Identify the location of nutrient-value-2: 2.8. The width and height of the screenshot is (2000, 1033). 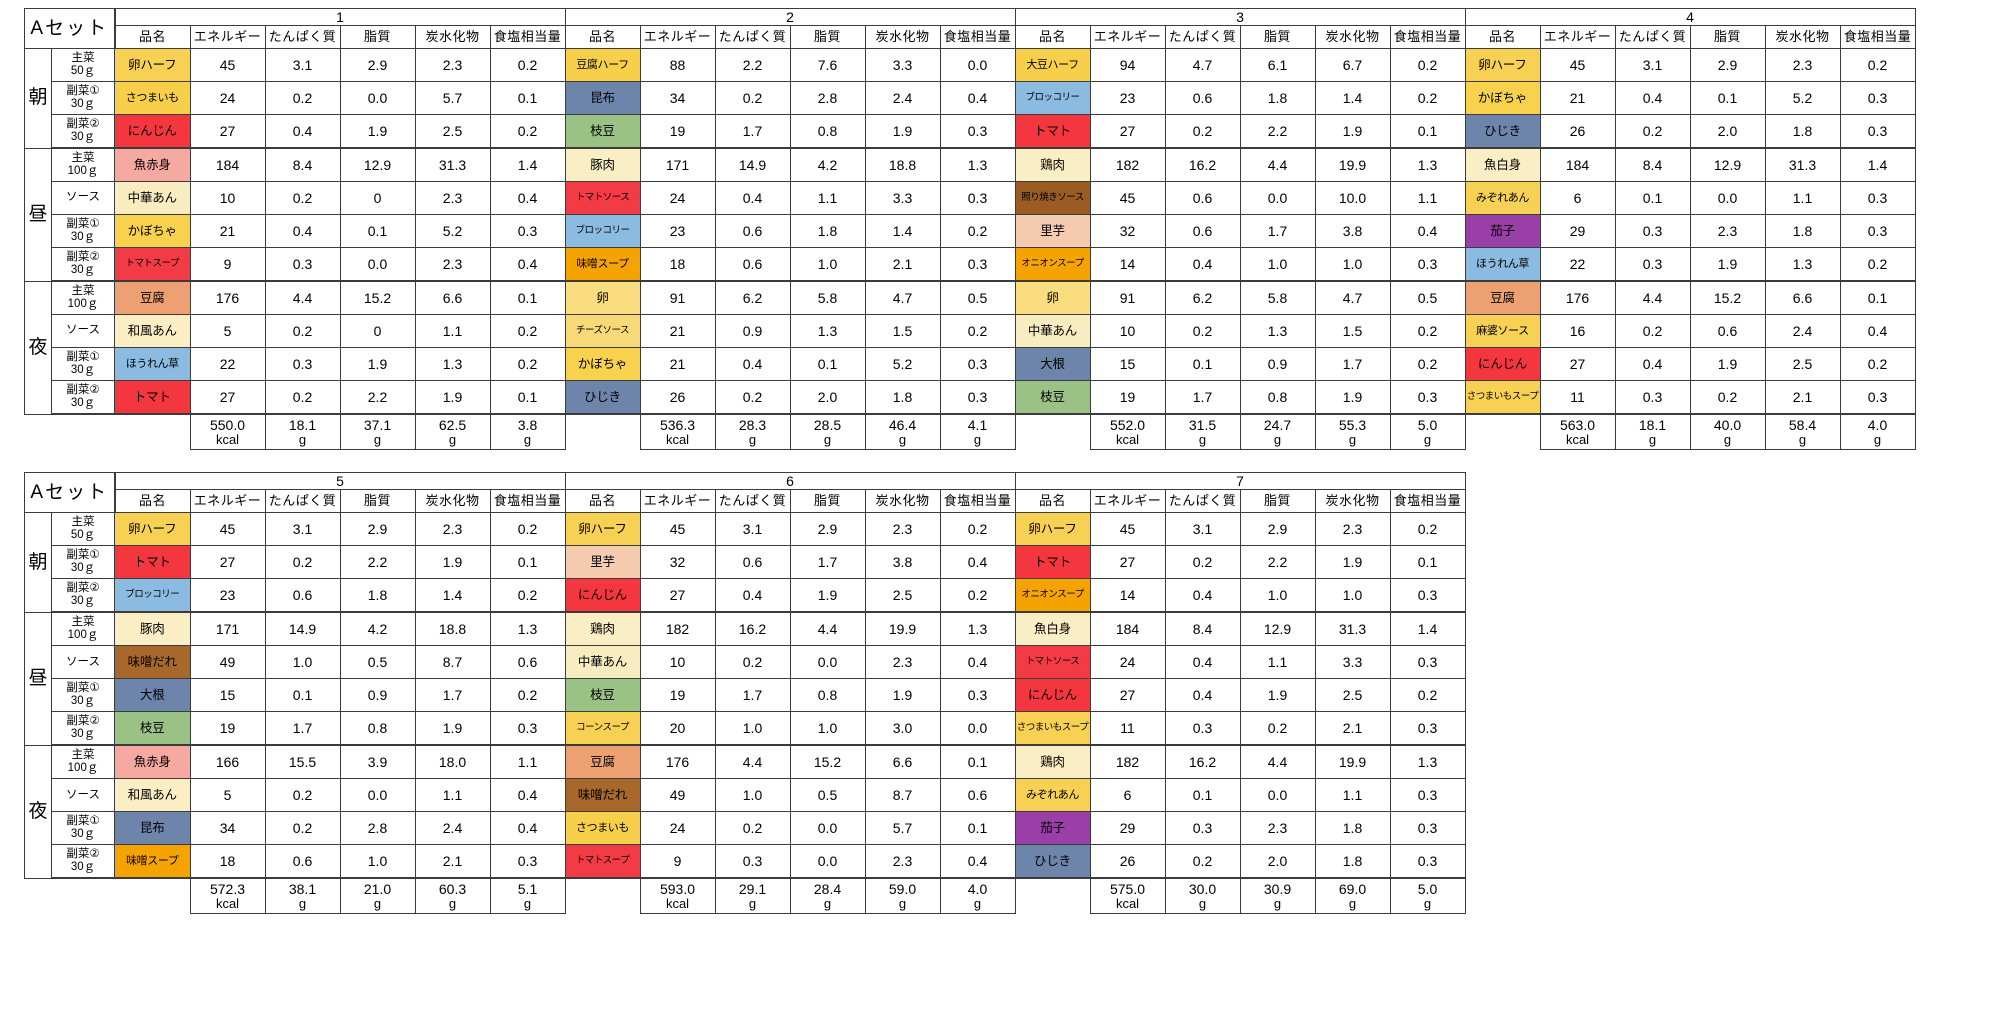
(827, 98).